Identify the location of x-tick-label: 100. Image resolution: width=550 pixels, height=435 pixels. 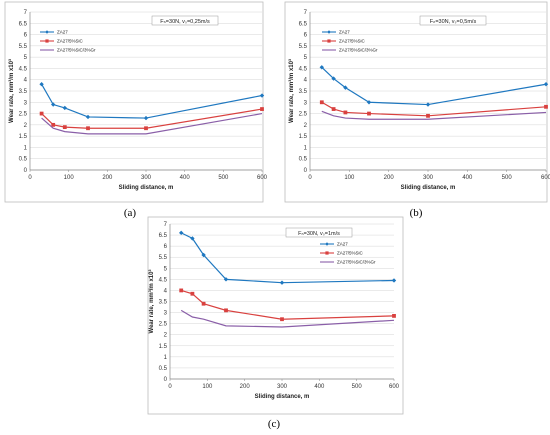
(207, 387).